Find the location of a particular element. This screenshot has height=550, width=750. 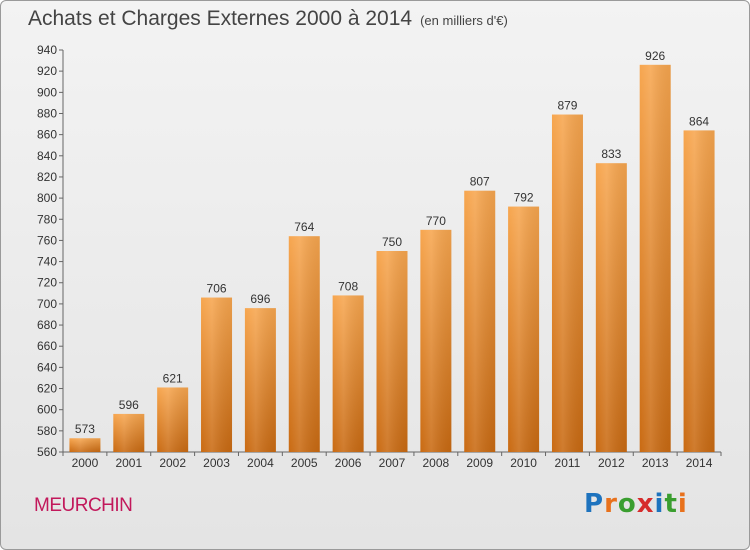

bar-value-label: 807 is located at coordinates (480, 182).